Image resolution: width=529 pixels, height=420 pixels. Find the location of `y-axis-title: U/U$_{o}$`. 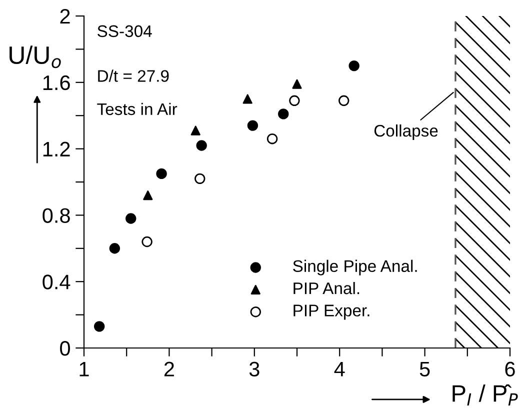

y-axis-title: U/U$_{o}$ is located at coordinates (35, 57).